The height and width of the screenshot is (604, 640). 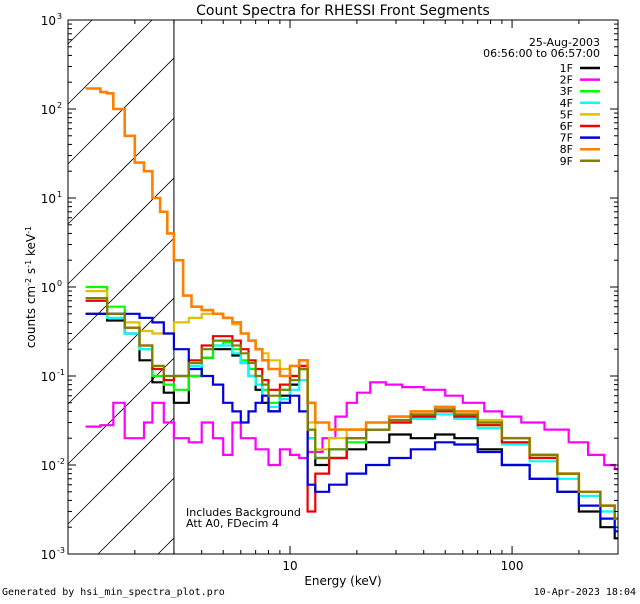 What do you see at coordinates (564, 42) in the screenshot?
I see `date-label: 25-Aug-2003` at bounding box center [564, 42].